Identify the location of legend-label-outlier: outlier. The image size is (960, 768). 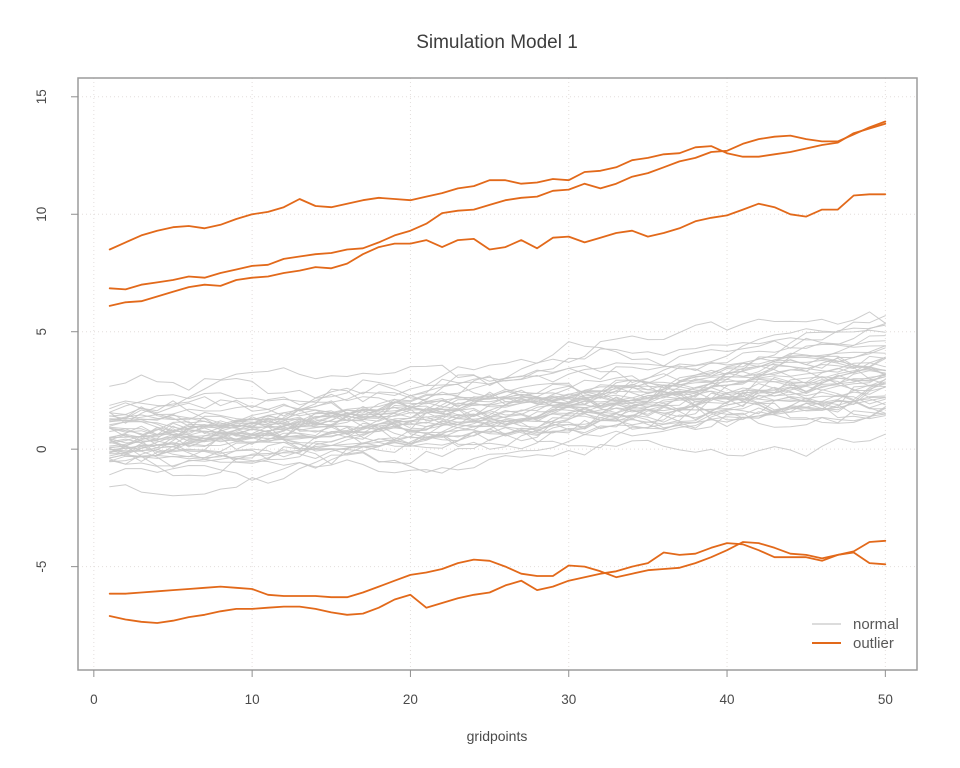
(873, 643).